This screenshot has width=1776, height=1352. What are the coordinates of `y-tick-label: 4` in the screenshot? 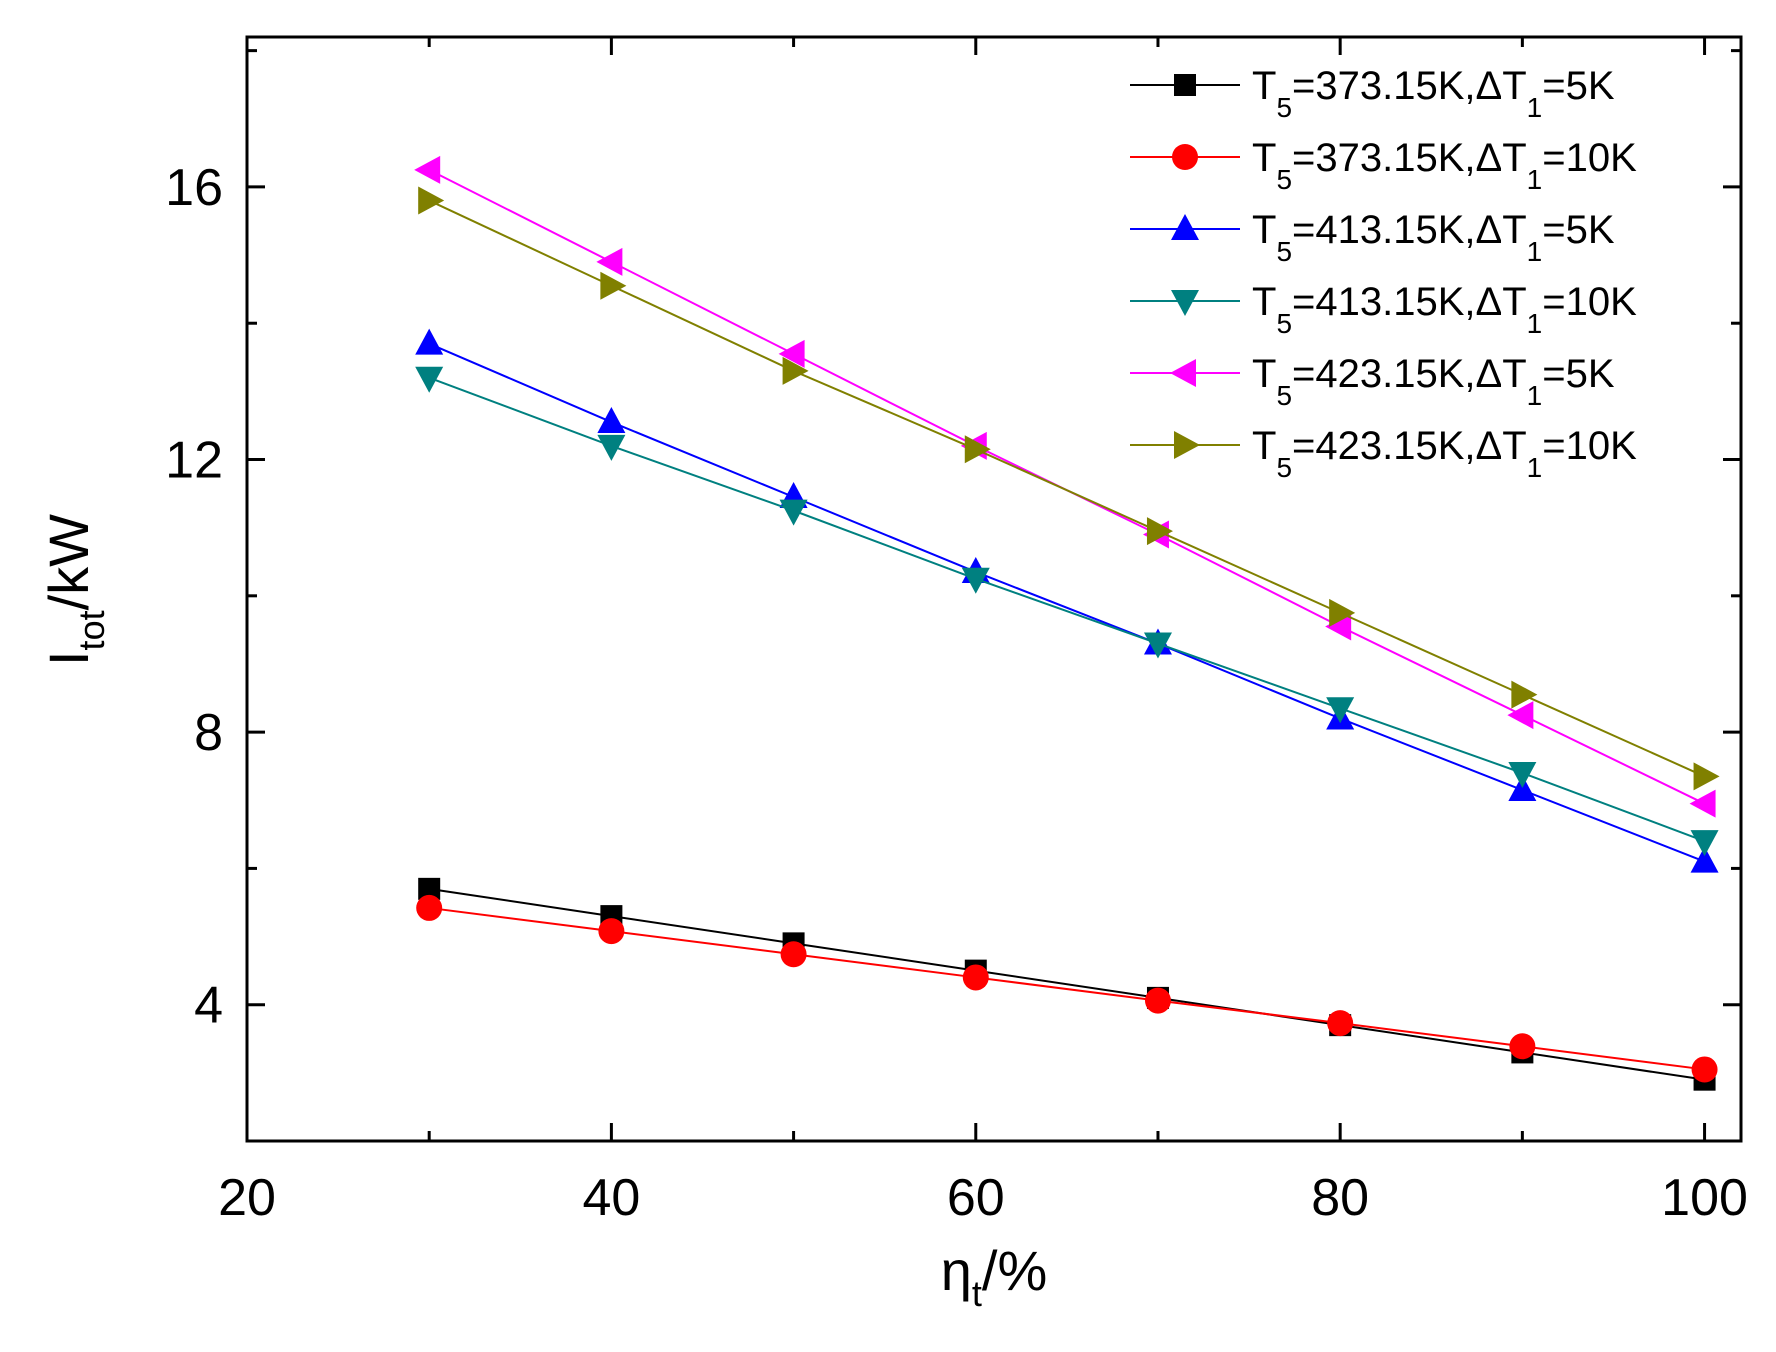 It's located at (208, 1006).